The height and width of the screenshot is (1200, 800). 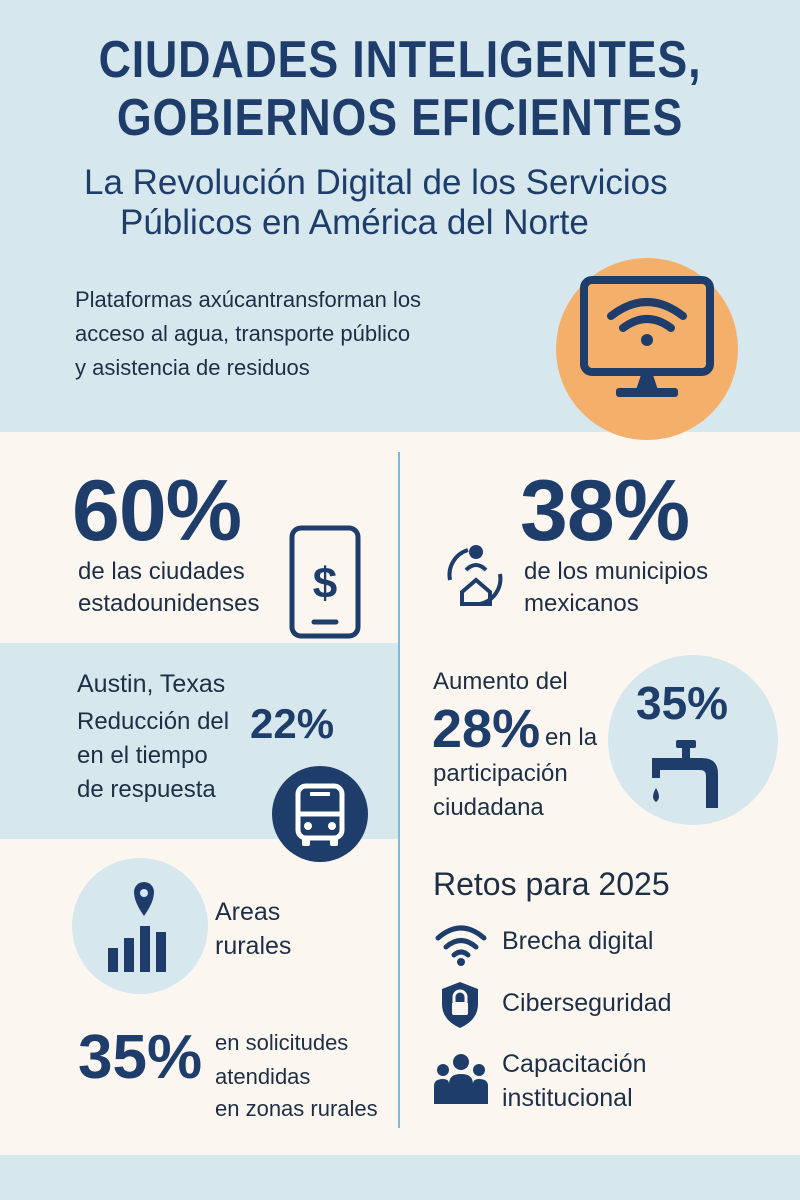 I want to click on intro-line-2: acceso al agua, transporte público, so click(x=243, y=333).